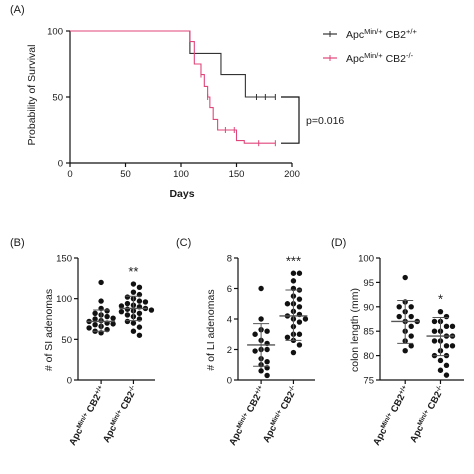  I want to click on y-tick-label: 50, so click(66, 340).